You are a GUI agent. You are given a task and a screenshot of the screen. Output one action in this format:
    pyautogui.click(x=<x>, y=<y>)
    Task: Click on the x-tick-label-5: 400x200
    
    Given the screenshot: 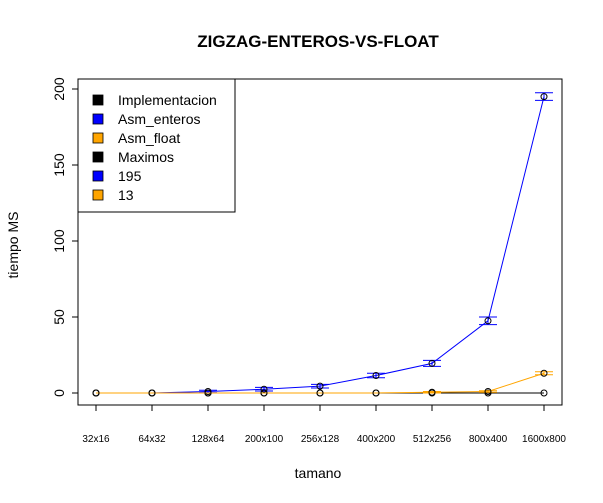 What is the action you would take?
    pyautogui.click(x=376, y=439)
    